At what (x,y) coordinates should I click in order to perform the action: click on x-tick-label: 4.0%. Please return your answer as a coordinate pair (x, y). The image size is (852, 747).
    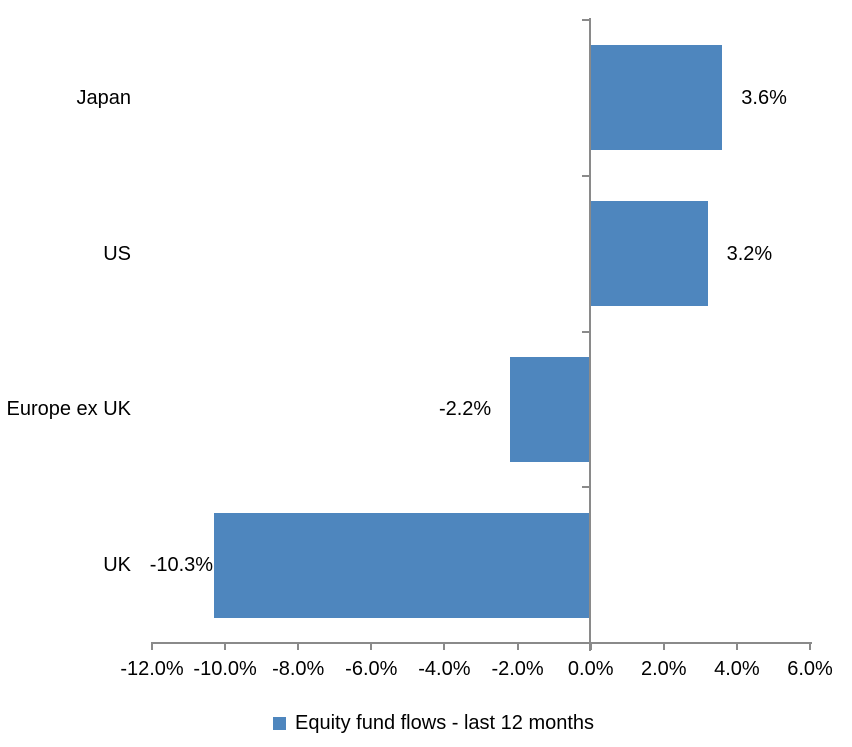
    Looking at the image, I should click on (737, 669).